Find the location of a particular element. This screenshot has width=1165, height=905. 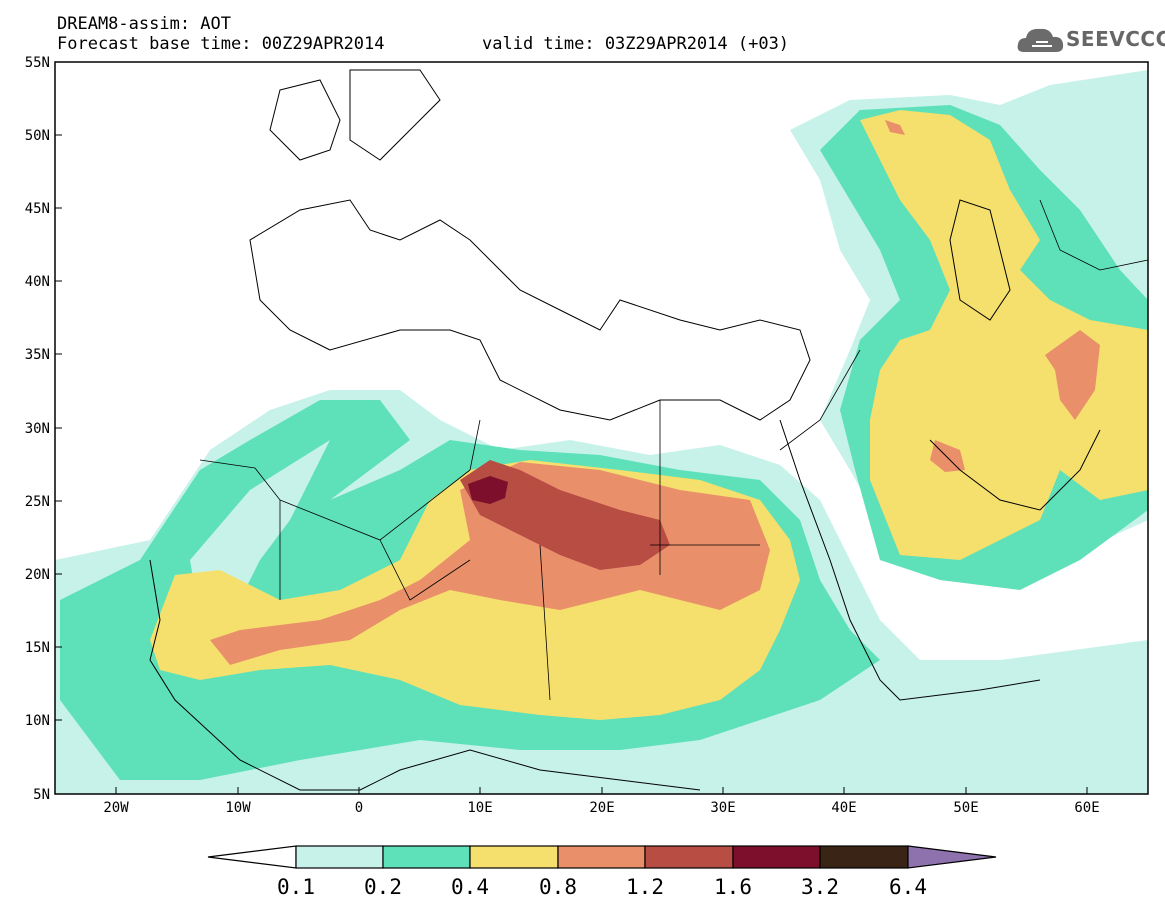

colorbar-label: 0.2 is located at coordinates (383, 887).